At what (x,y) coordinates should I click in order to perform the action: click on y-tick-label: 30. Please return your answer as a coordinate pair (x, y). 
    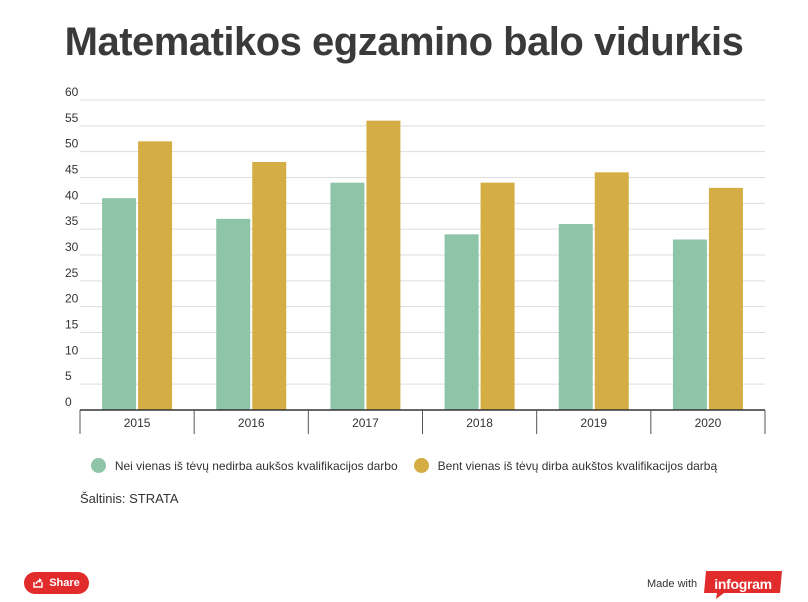
    Looking at the image, I should click on (72, 247).